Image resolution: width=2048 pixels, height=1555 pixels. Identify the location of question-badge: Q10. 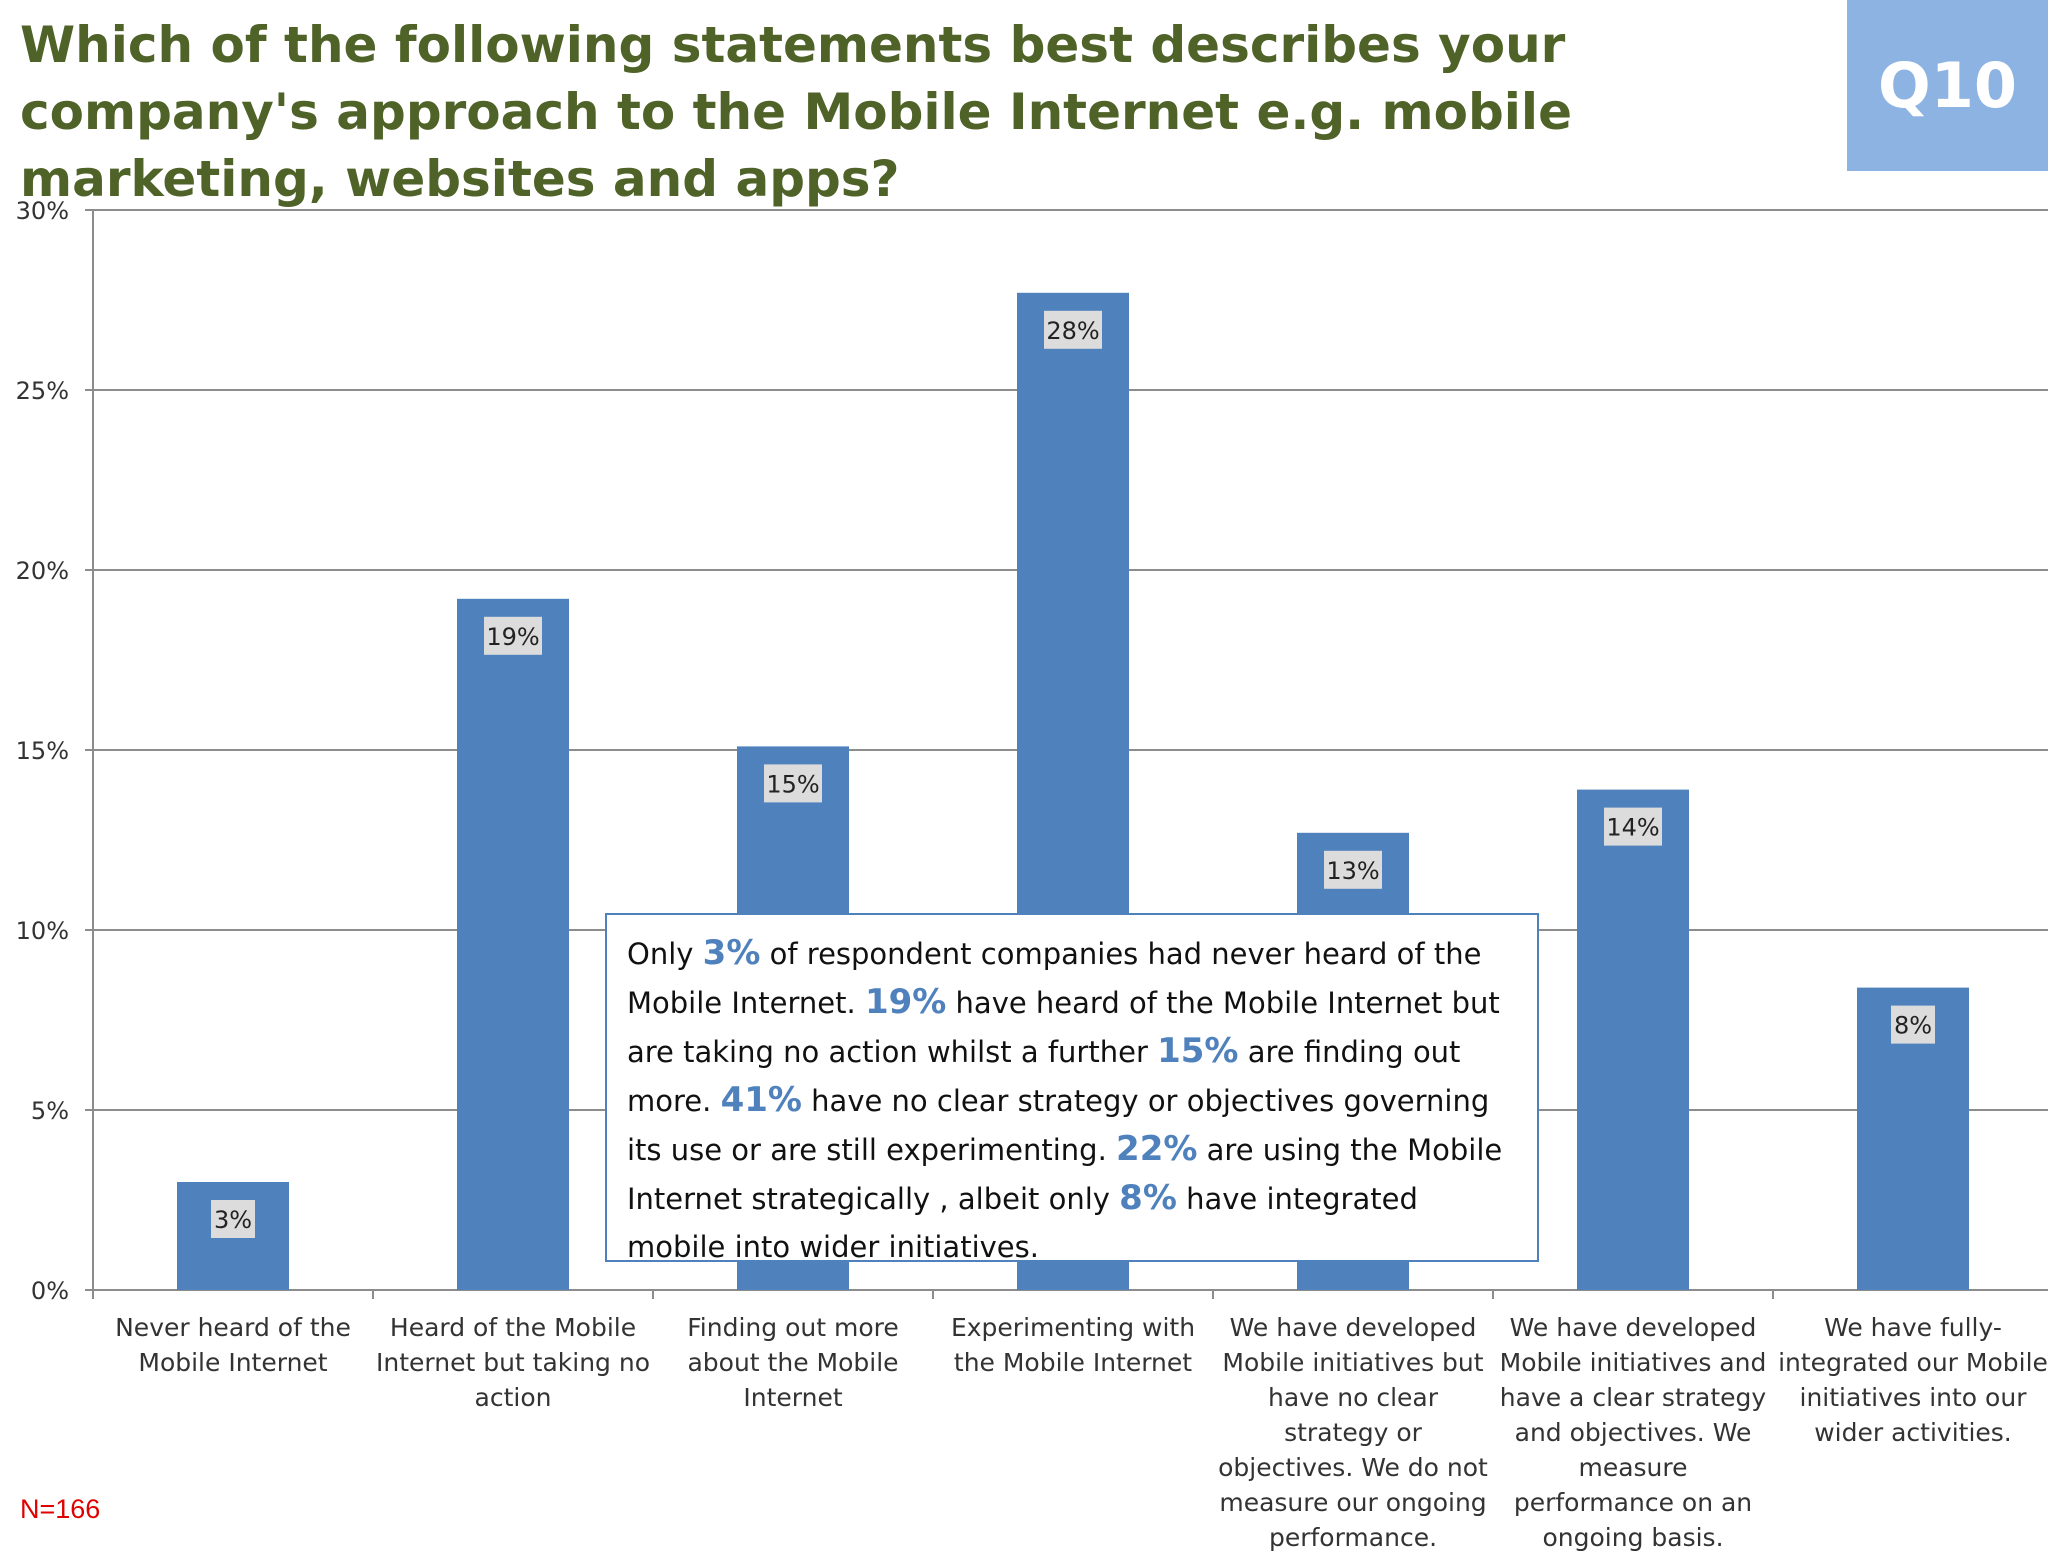
(1947, 85).